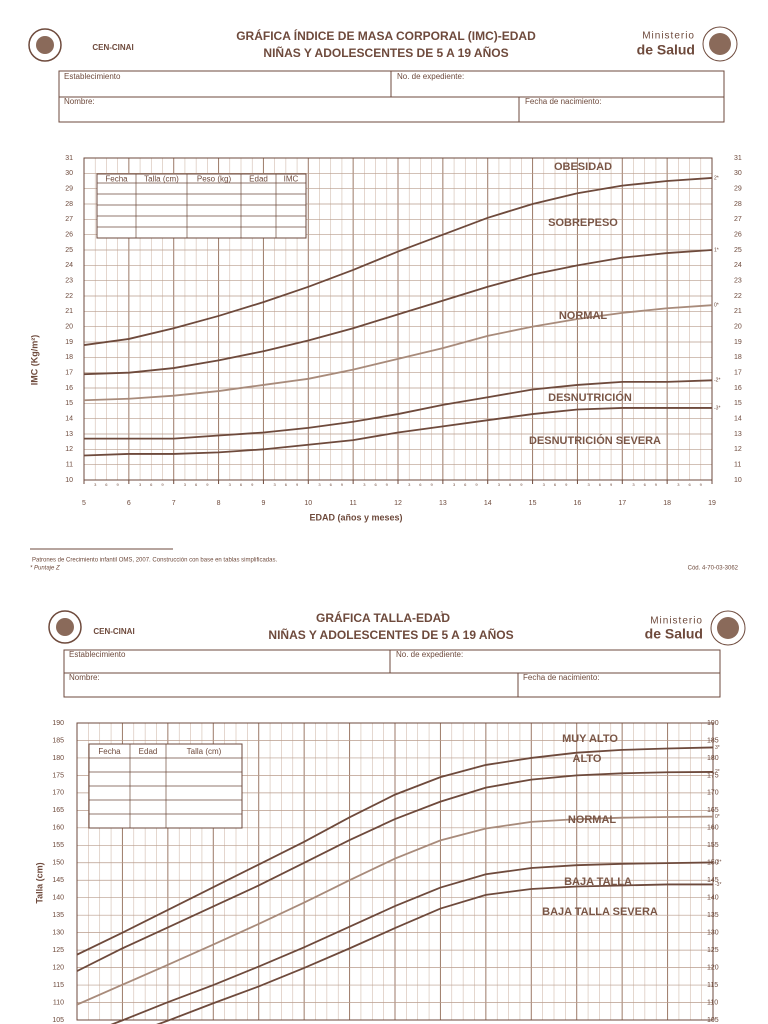 The height and width of the screenshot is (1024, 768). What do you see at coordinates (533, 503) in the screenshot?
I see `x-tick-label: 15` at bounding box center [533, 503].